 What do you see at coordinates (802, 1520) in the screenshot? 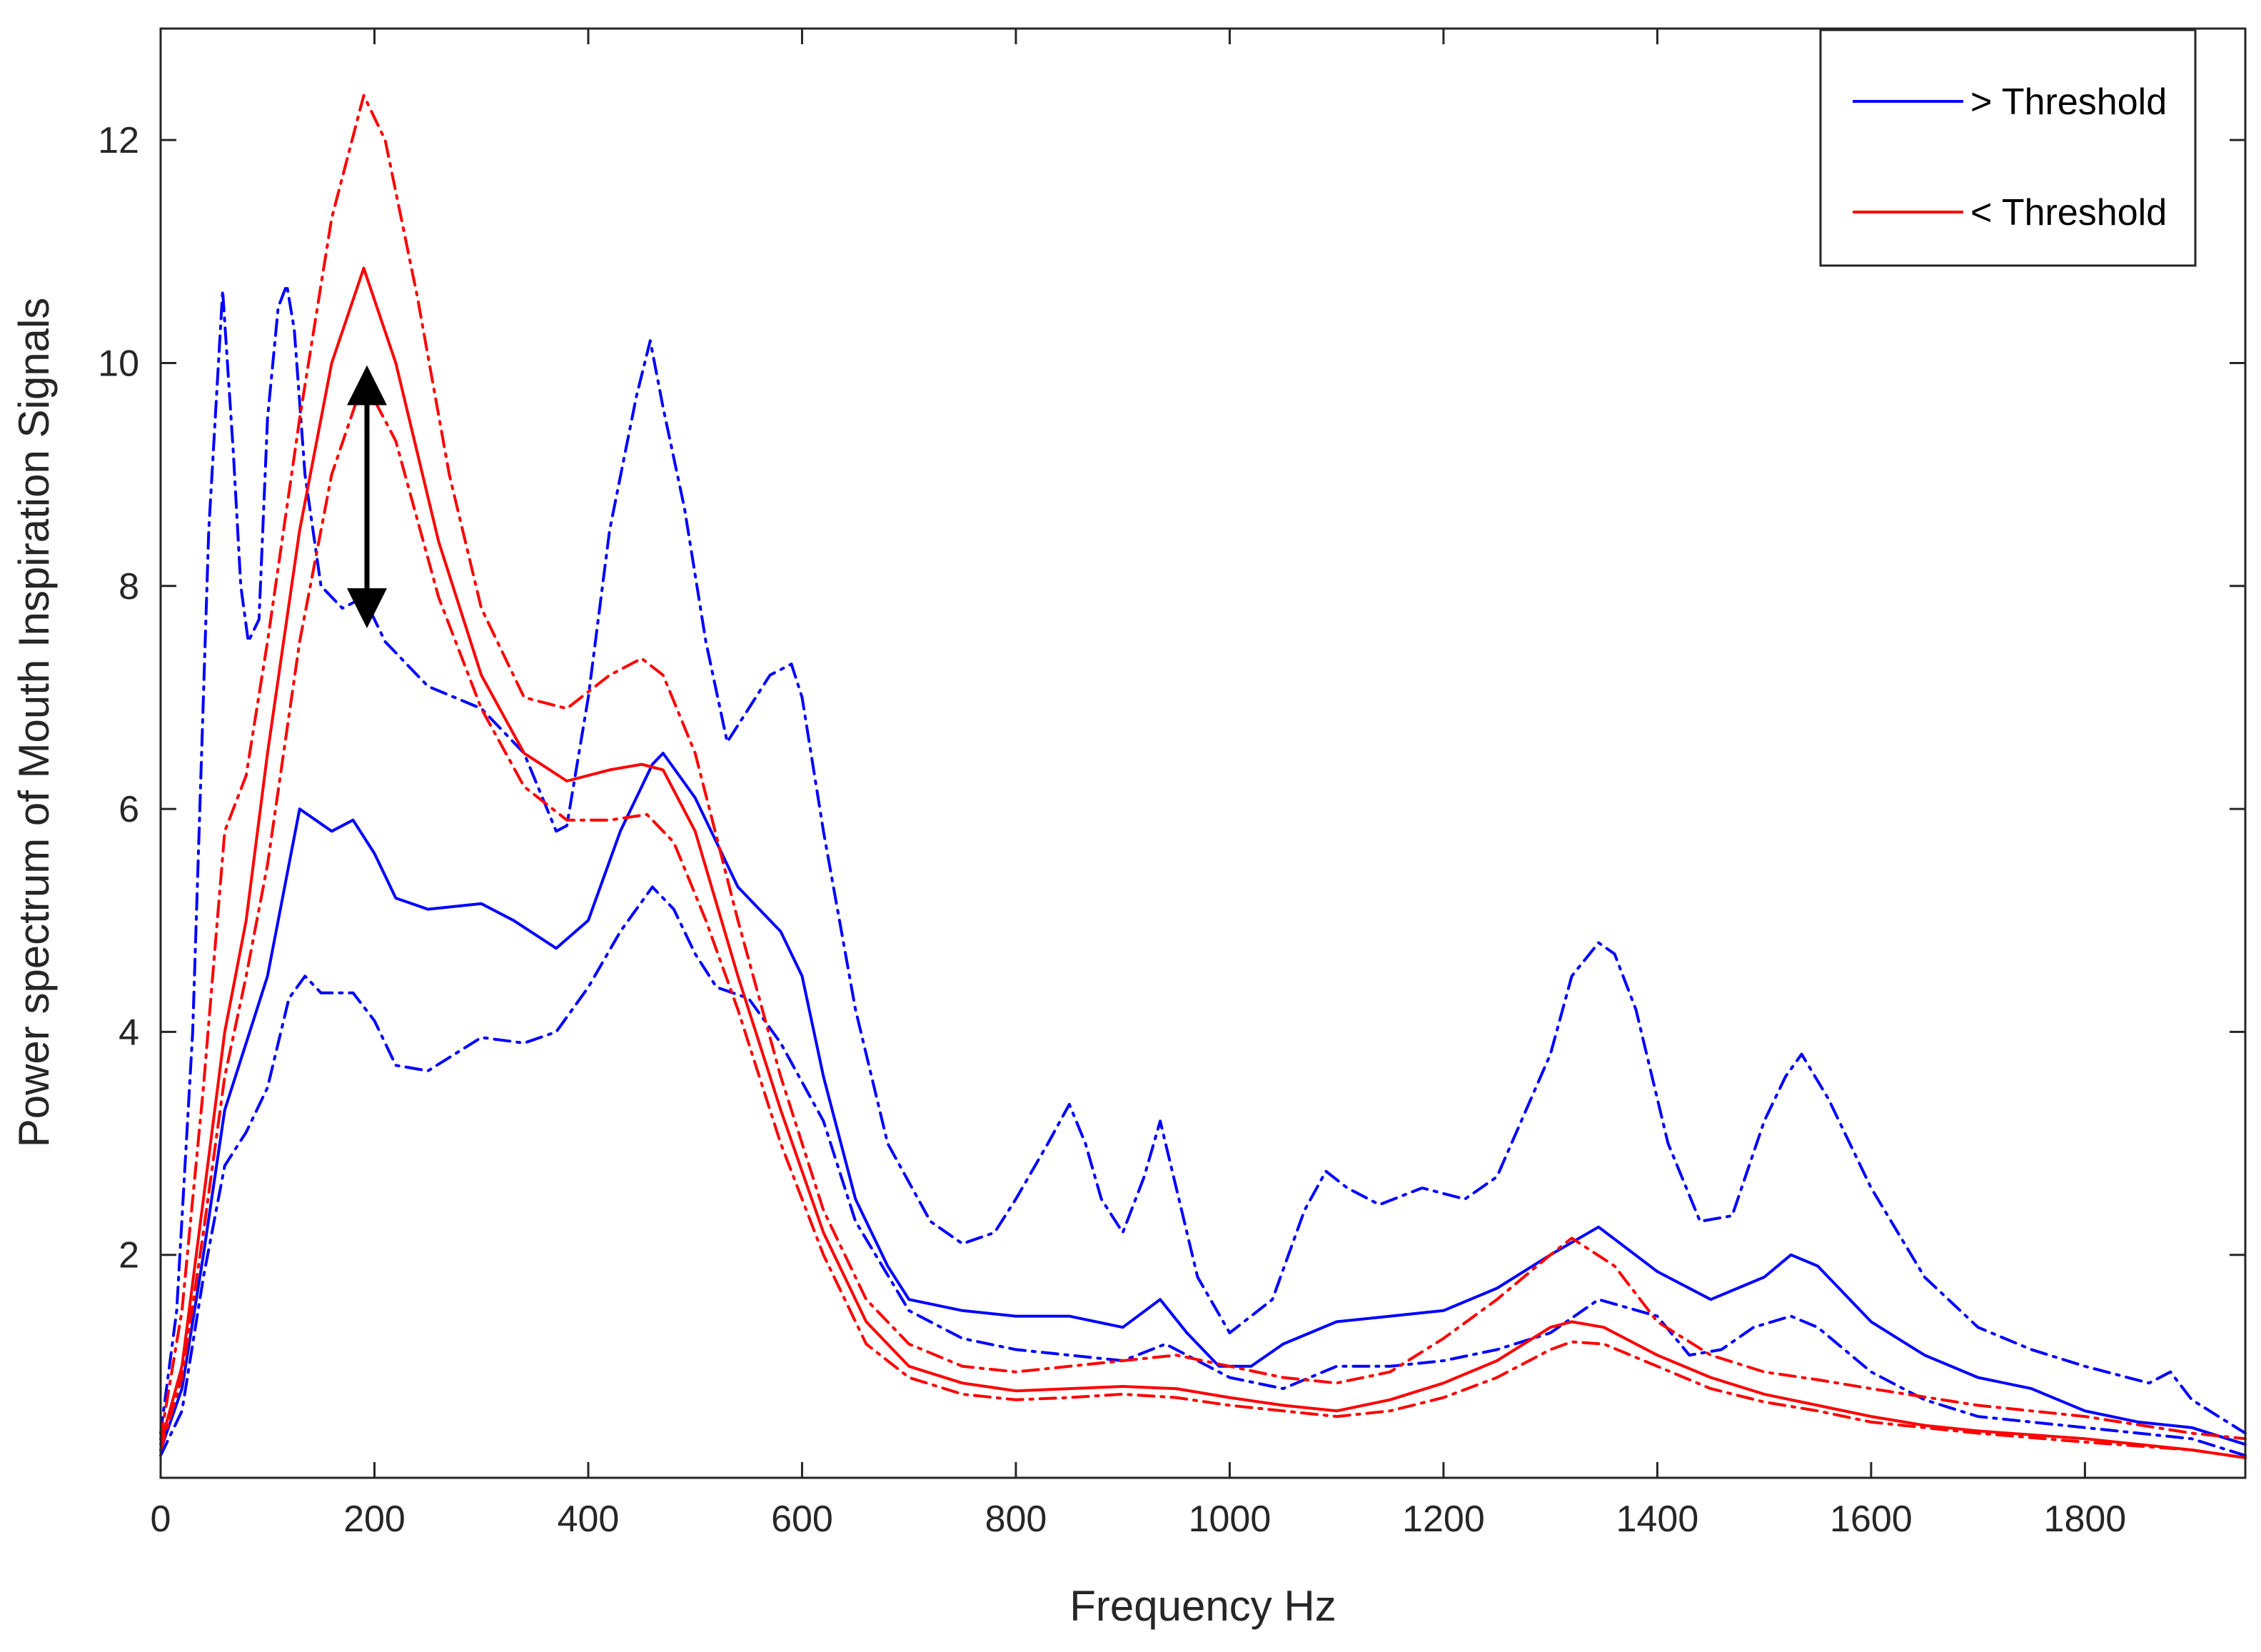
I see `x-tick-label: 600` at bounding box center [802, 1520].